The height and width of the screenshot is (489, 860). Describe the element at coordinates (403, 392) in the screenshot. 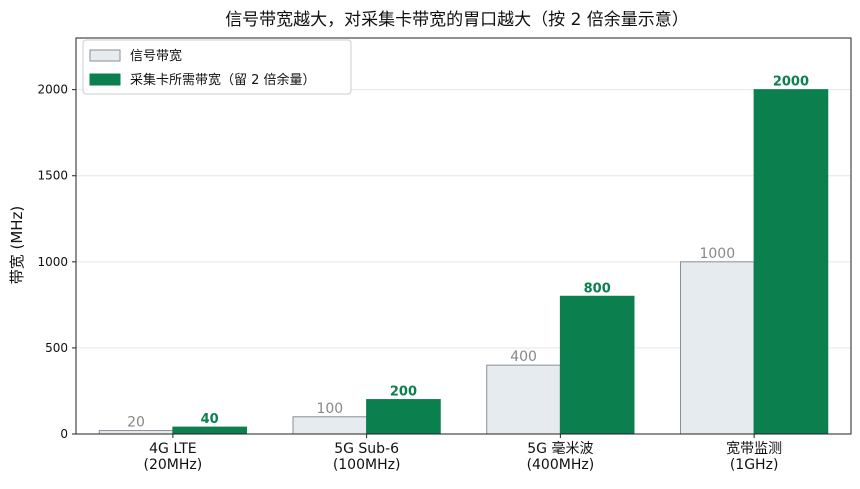

I see `value-label-card: 200` at that location.